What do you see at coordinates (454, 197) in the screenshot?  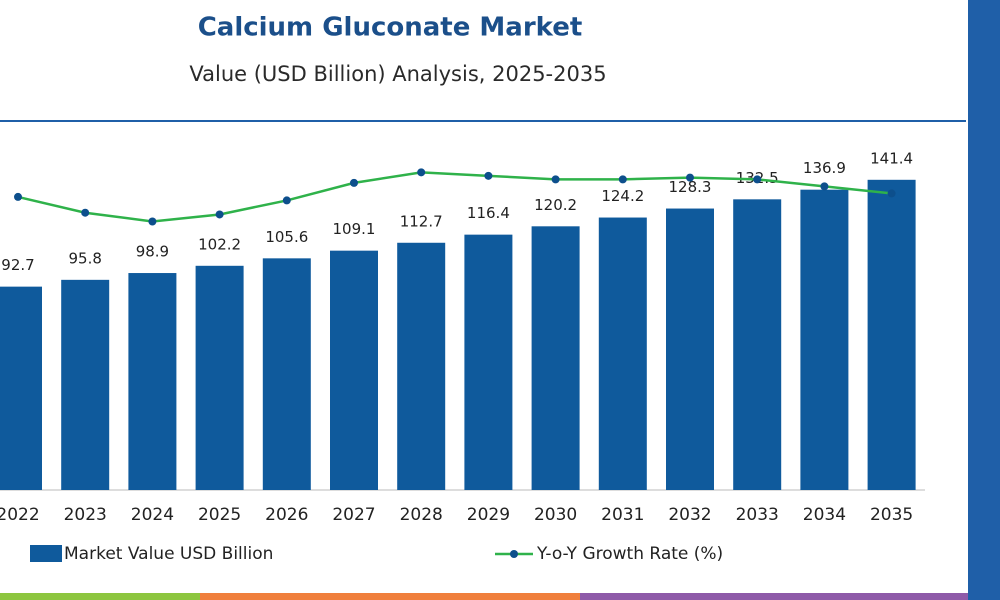 I see `growth-line` at bounding box center [454, 197].